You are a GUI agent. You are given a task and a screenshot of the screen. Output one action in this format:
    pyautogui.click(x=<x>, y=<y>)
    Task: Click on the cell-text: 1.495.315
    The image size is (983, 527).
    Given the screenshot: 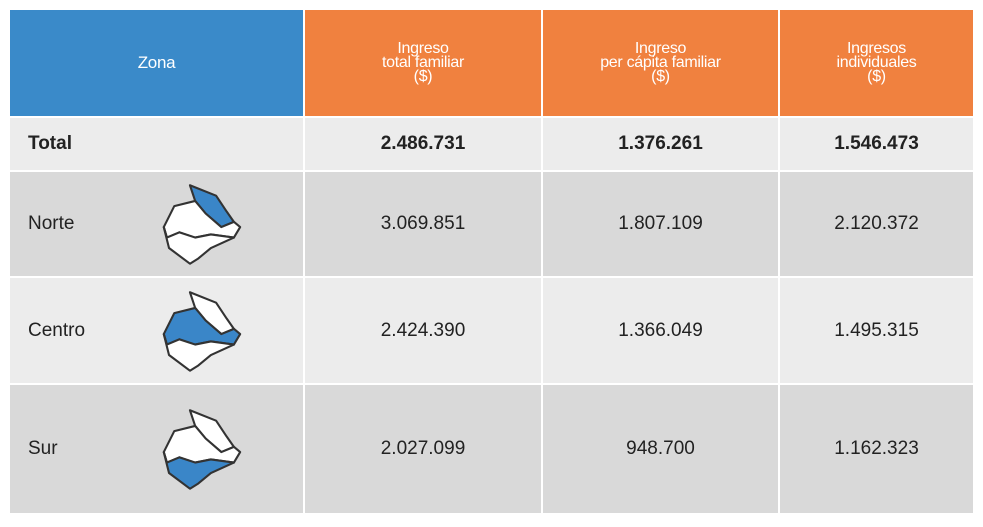 What is the action you would take?
    pyautogui.click(x=876, y=330)
    